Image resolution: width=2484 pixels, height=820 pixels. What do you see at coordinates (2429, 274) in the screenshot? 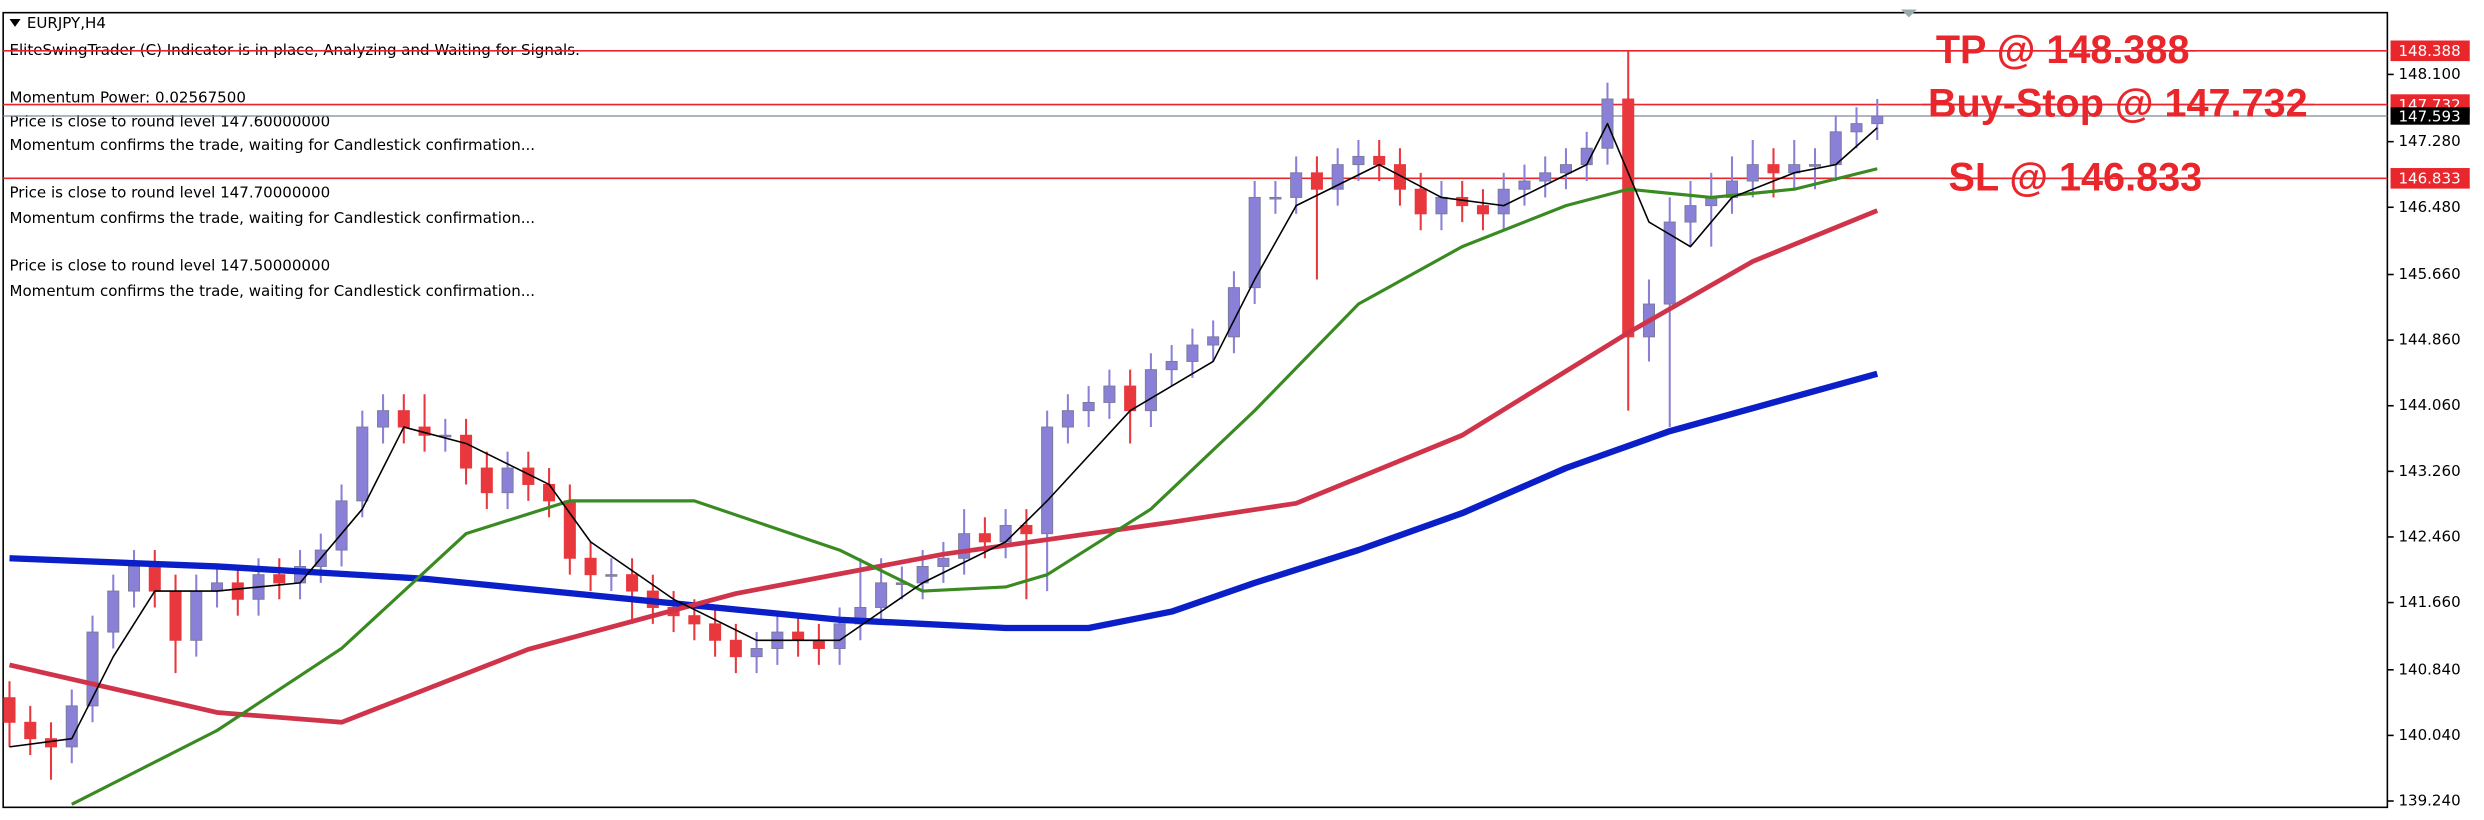
I see `y-tick-label: 145.660` at bounding box center [2429, 274].